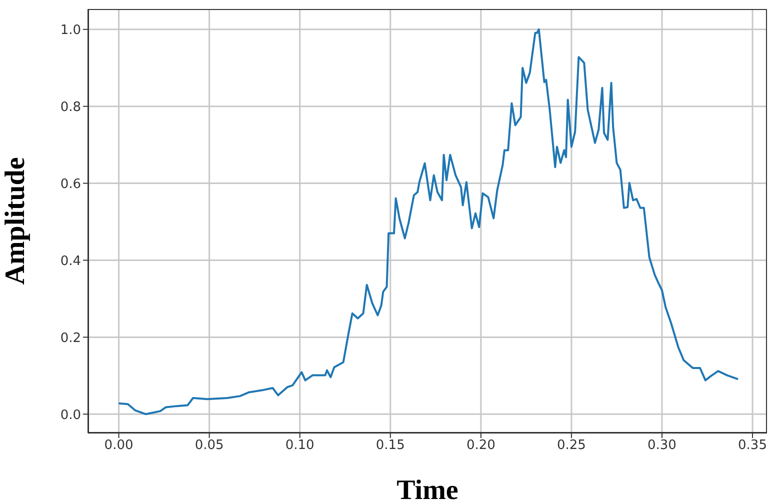  I want to click on x-tick-label: 0.20, so click(481, 446).